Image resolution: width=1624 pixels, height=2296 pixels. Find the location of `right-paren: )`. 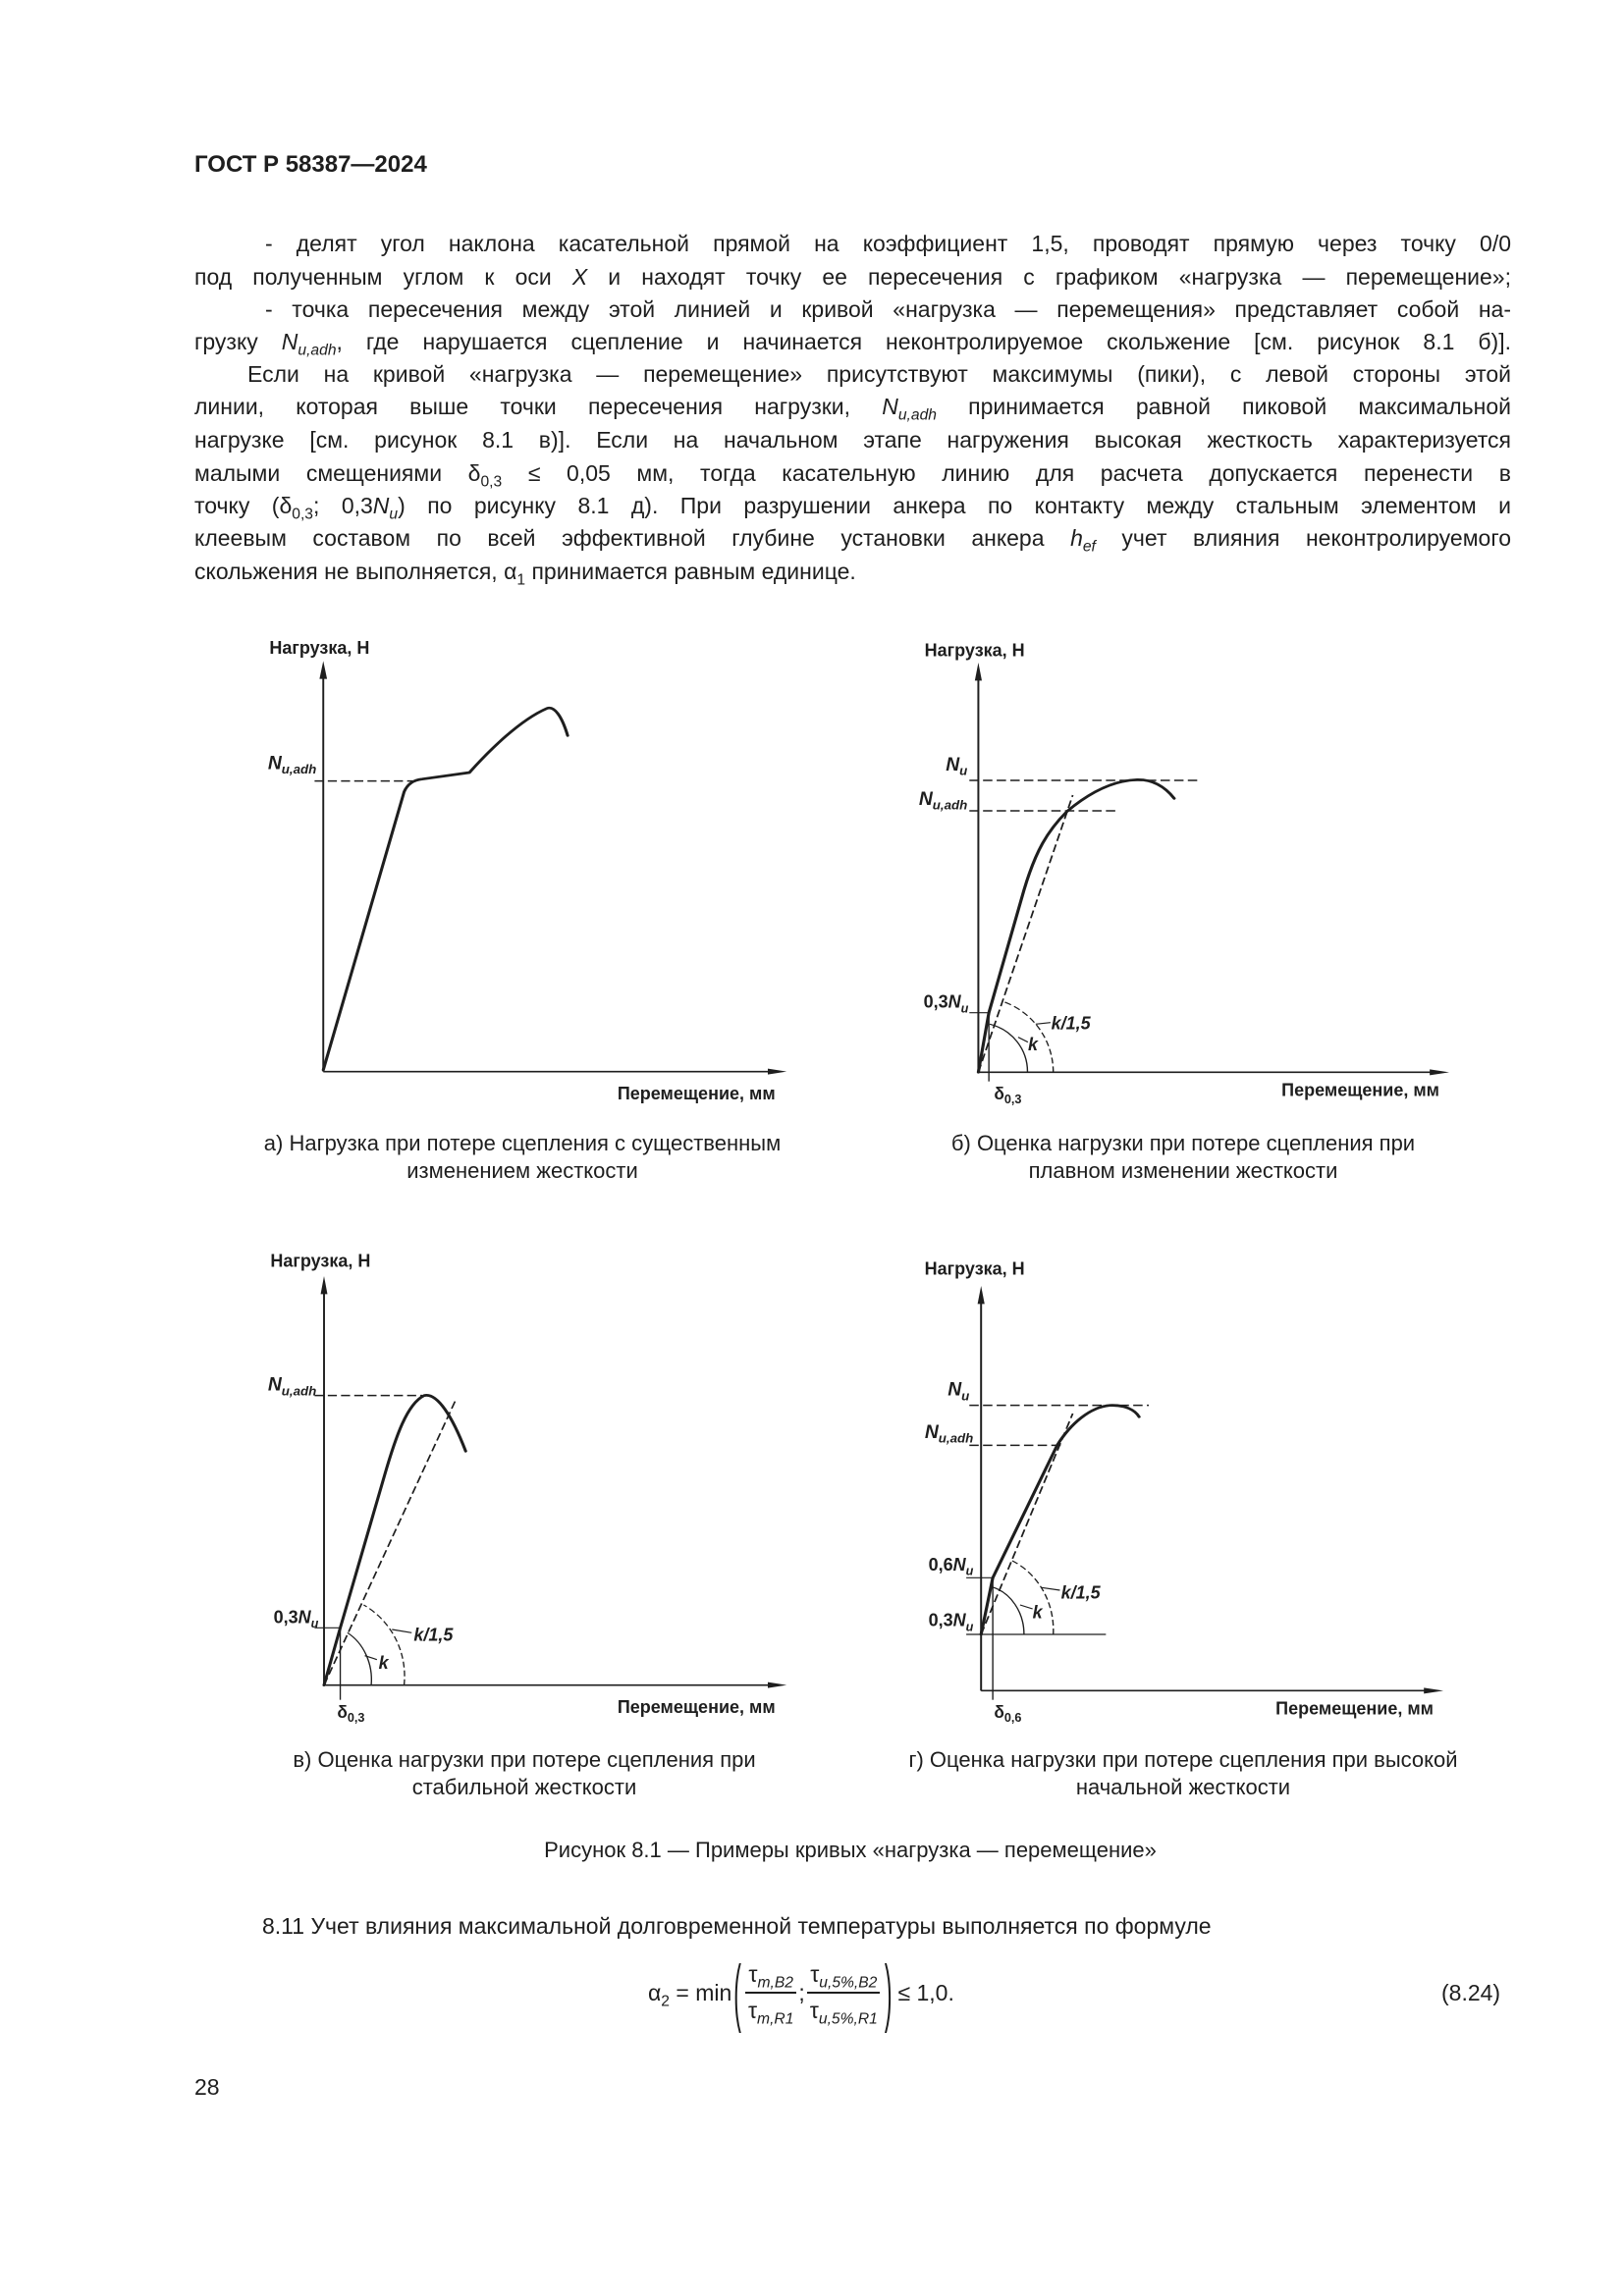

right-paren: ) is located at coordinates (888, 1991).